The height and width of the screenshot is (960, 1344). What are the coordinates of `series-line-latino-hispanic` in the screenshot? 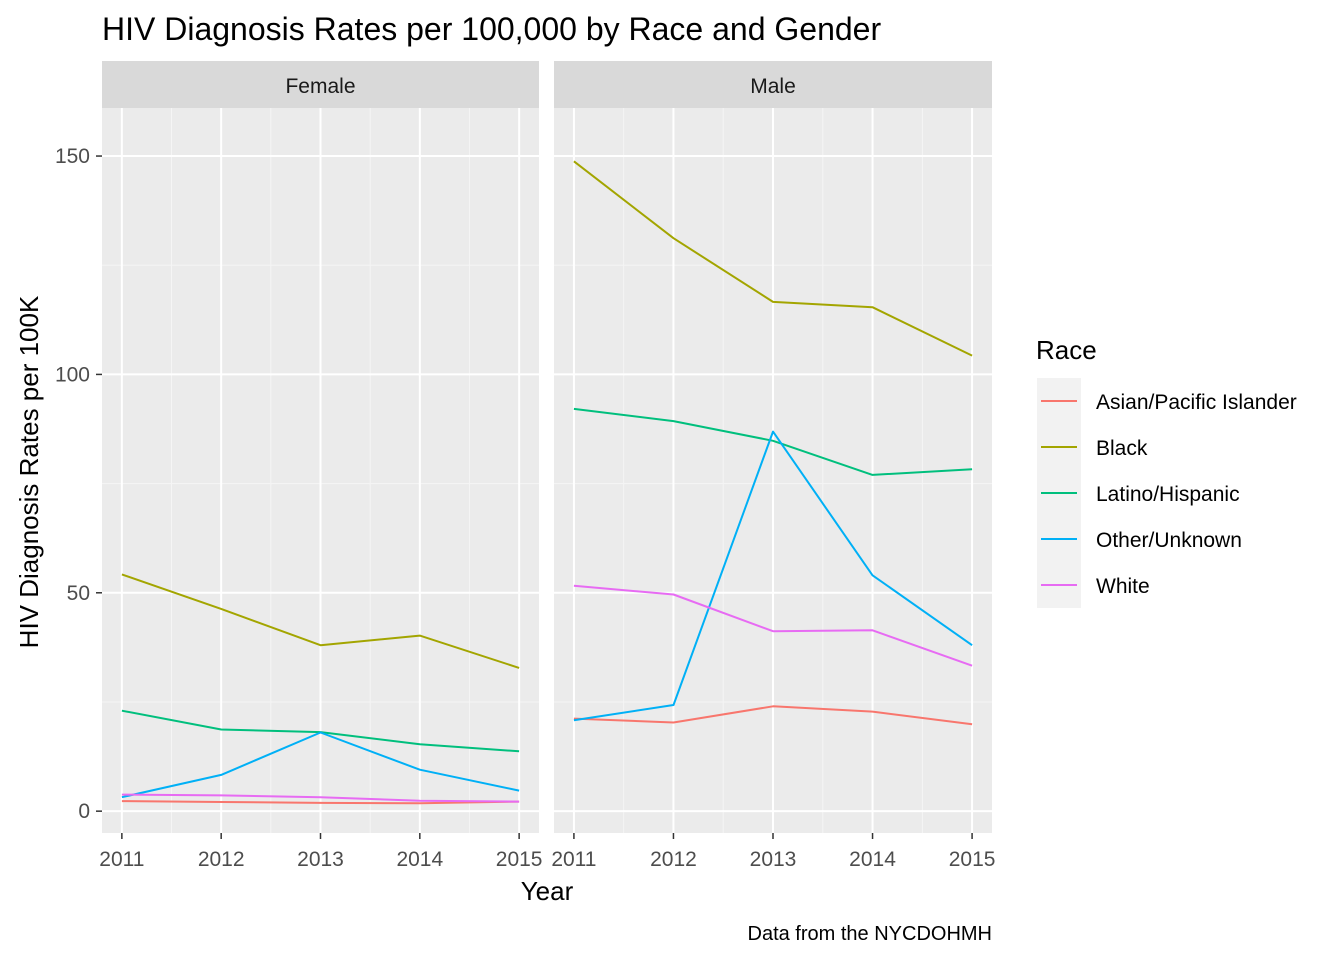 It's located at (773, 441).